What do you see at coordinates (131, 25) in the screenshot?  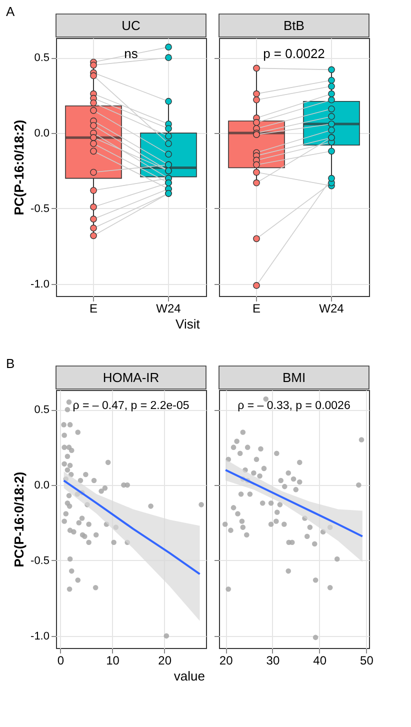 I see `chart-title: UC` at bounding box center [131, 25].